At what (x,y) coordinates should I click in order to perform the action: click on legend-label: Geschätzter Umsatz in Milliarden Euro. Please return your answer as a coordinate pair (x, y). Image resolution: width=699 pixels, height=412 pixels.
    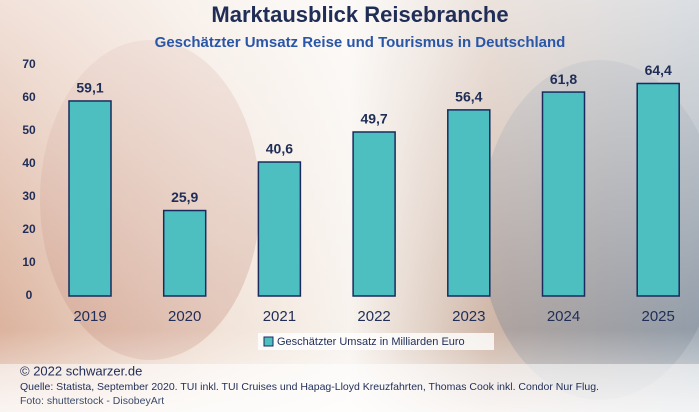
    Looking at the image, I should click on (371, 342).